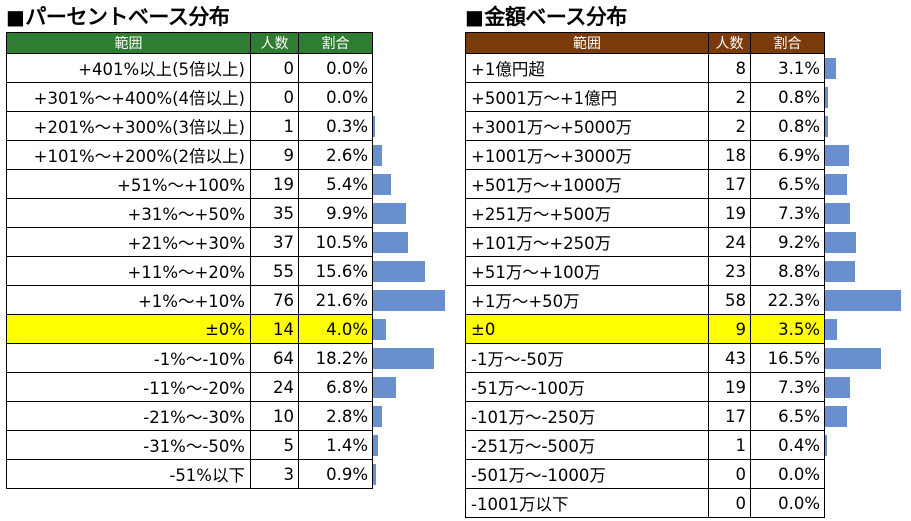  Describe the element at coordinates (128, 271) in the screenshot. I see `range-cell: +11%～+20%` at that location.